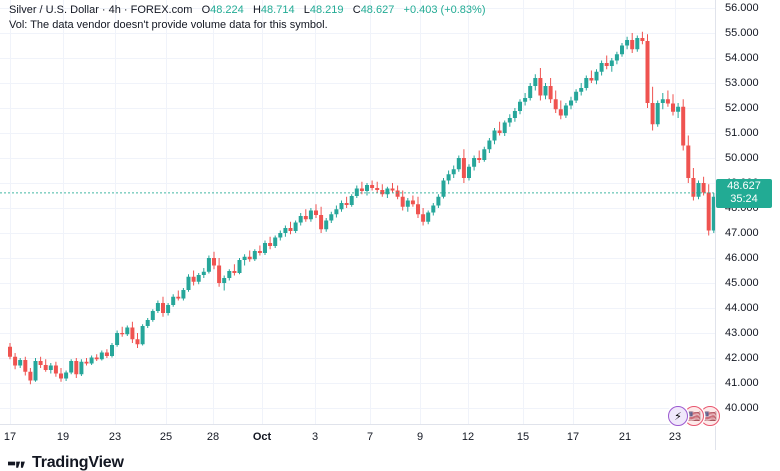  Describe the element at coordinates (742, 233) in the screenshot. I see `price-tick-label: 47.000` at that location.